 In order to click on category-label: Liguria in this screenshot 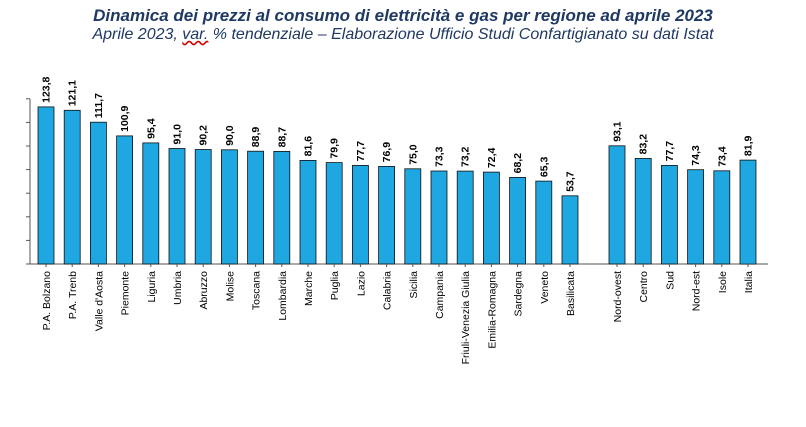, I will do `click(152, 287)`.